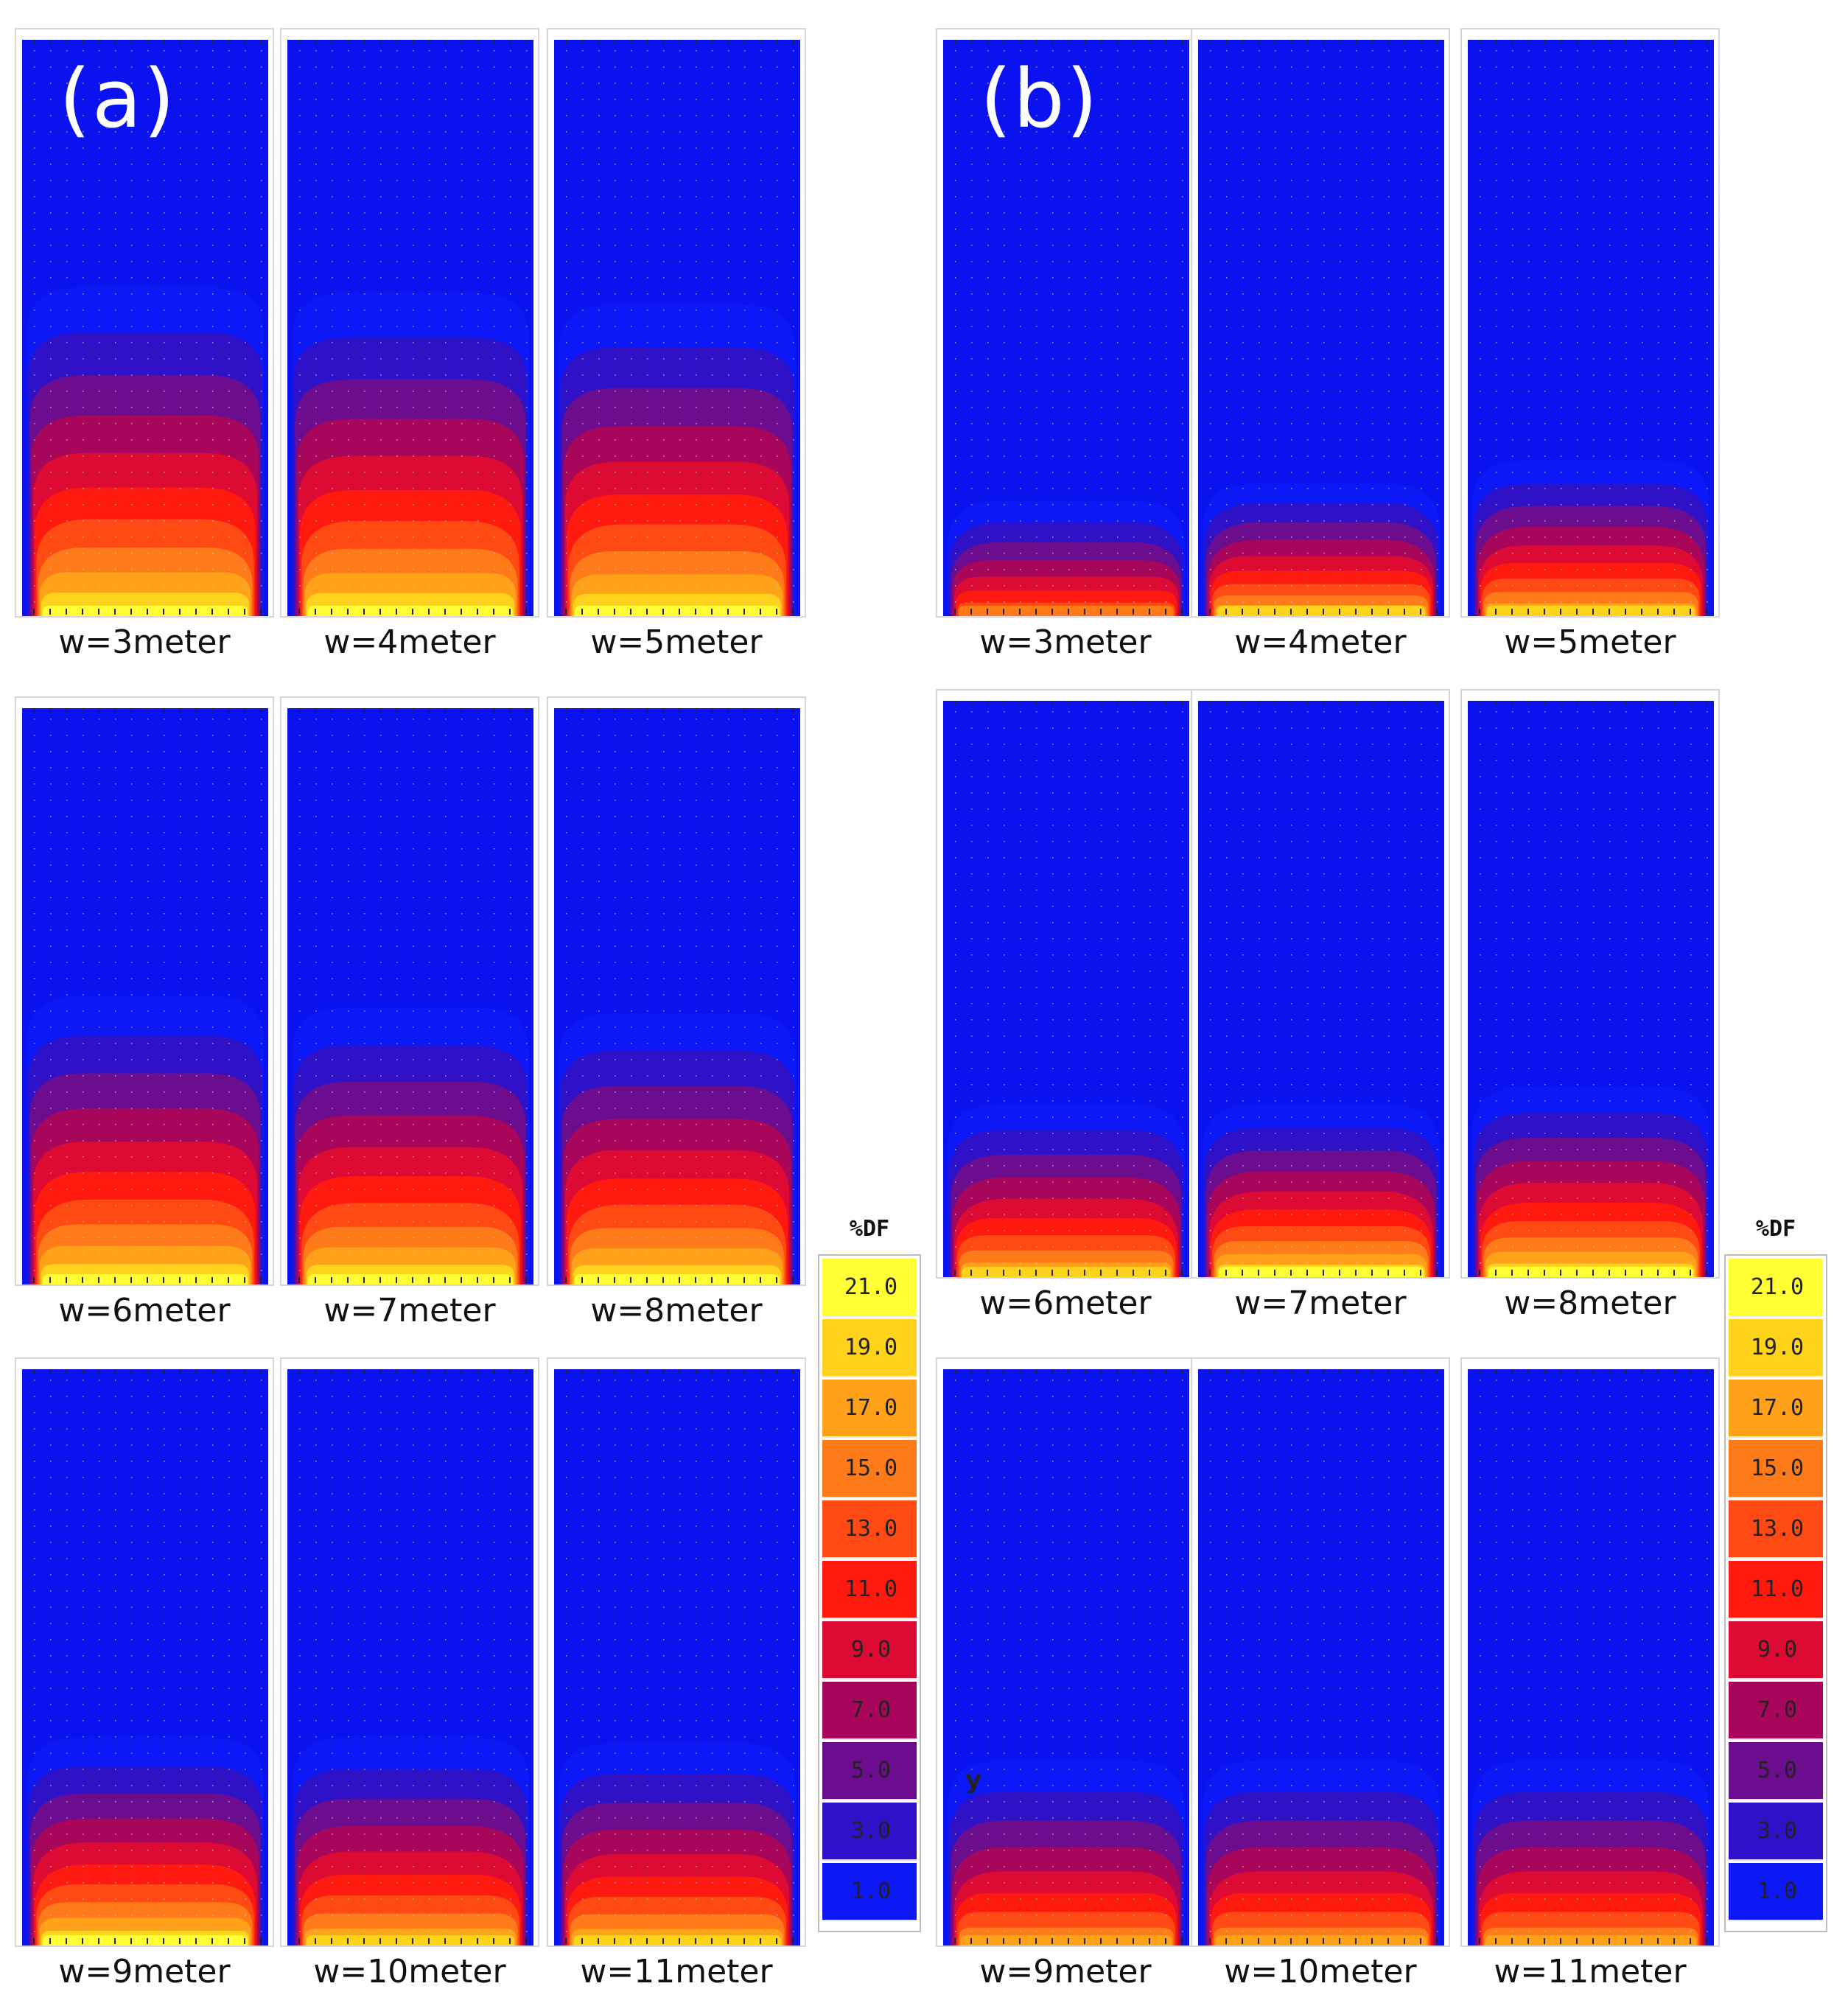  I want to click on legend-title: %DF, so click(870, 1229).